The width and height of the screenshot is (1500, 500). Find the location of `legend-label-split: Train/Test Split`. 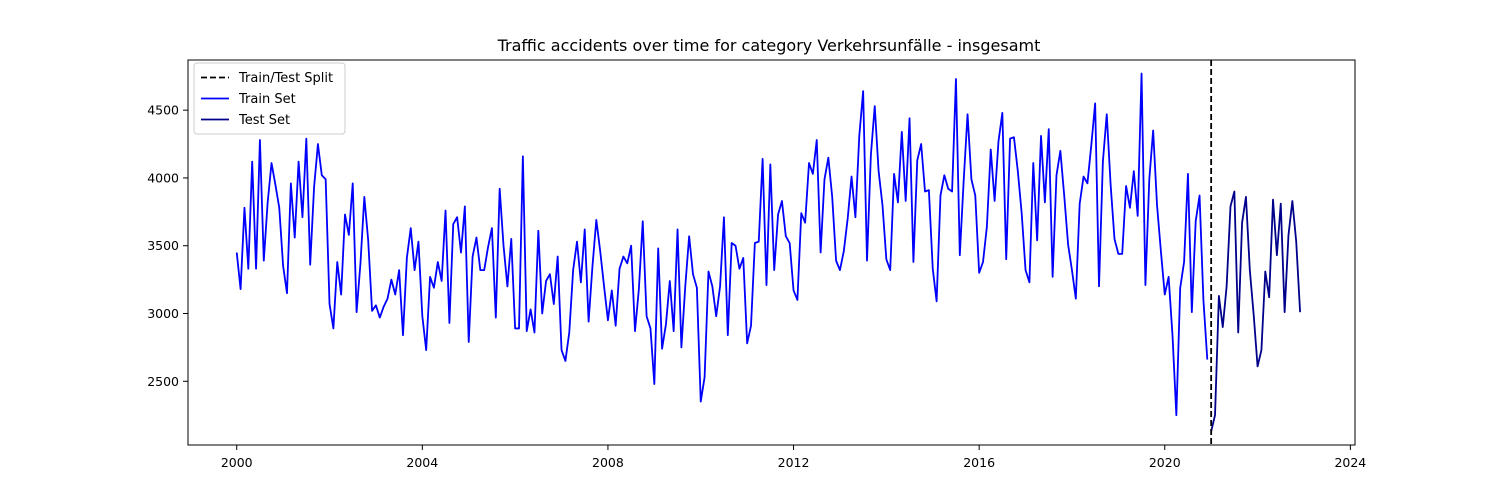

legend-label-split: Train/Test Split is located at coordinates (285, 78).